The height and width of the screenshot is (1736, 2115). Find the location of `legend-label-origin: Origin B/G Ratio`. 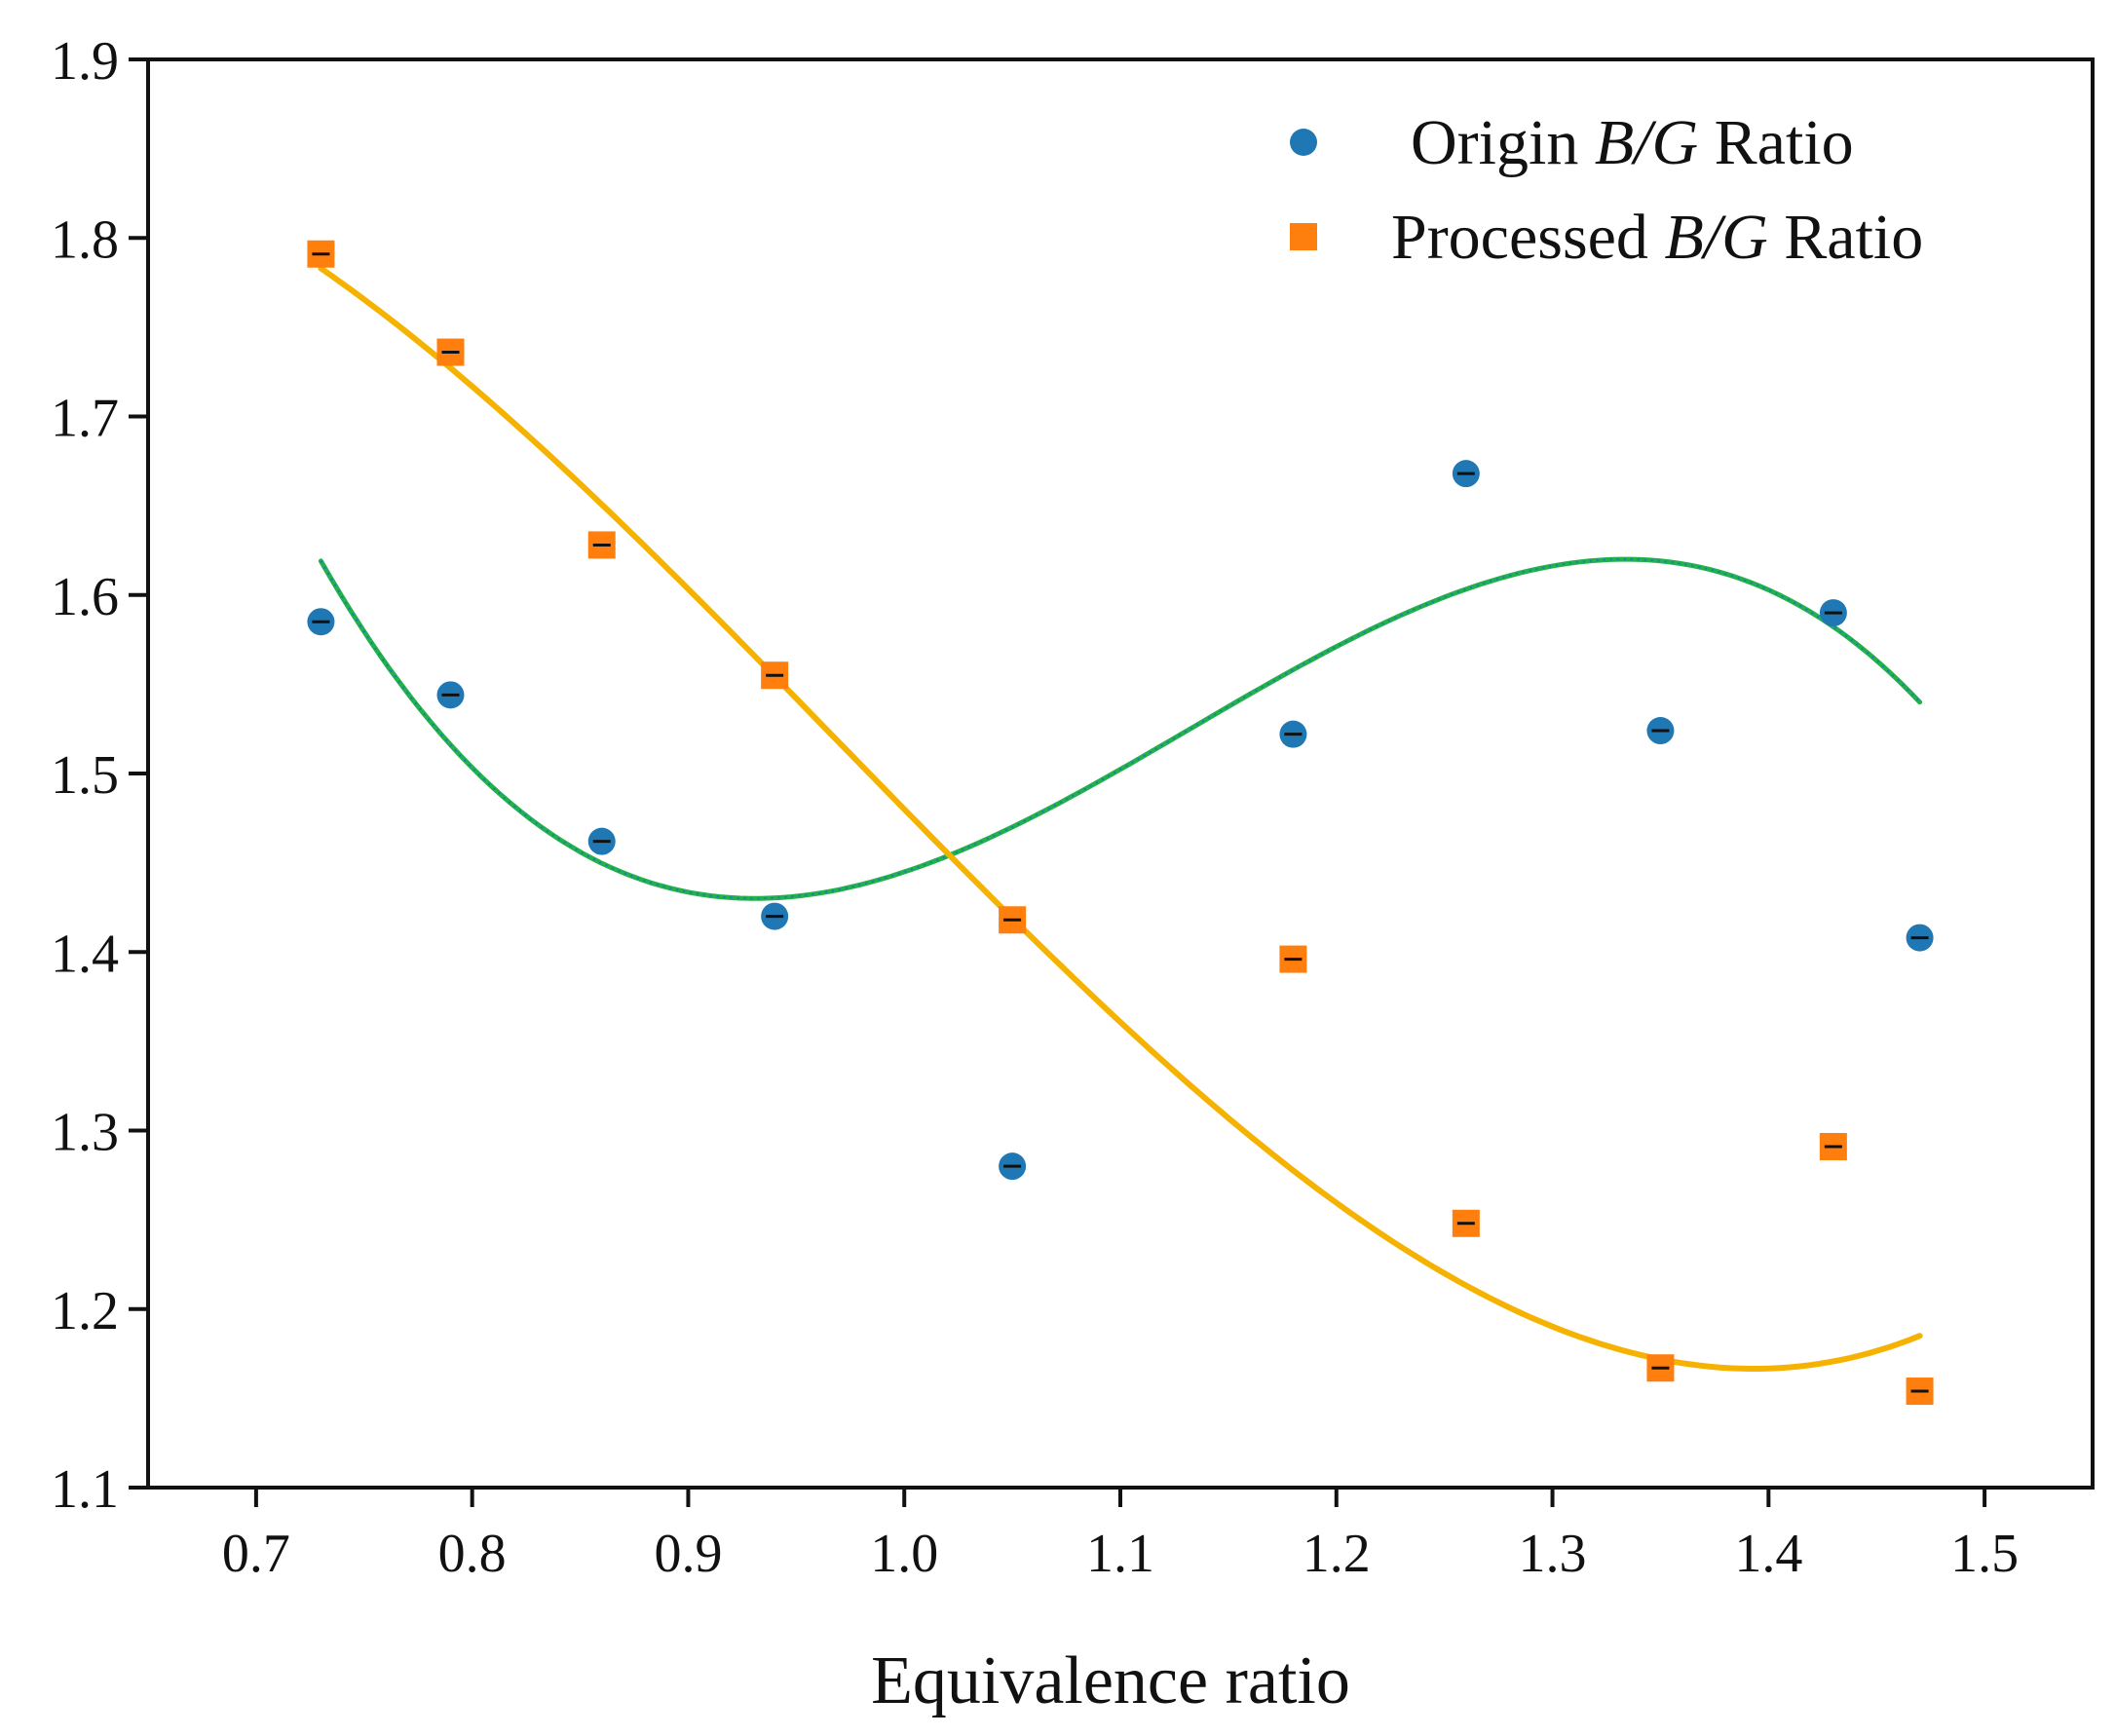

legend-label-origin: Origin B/G Ratio is located at coordinates (1632, 142).